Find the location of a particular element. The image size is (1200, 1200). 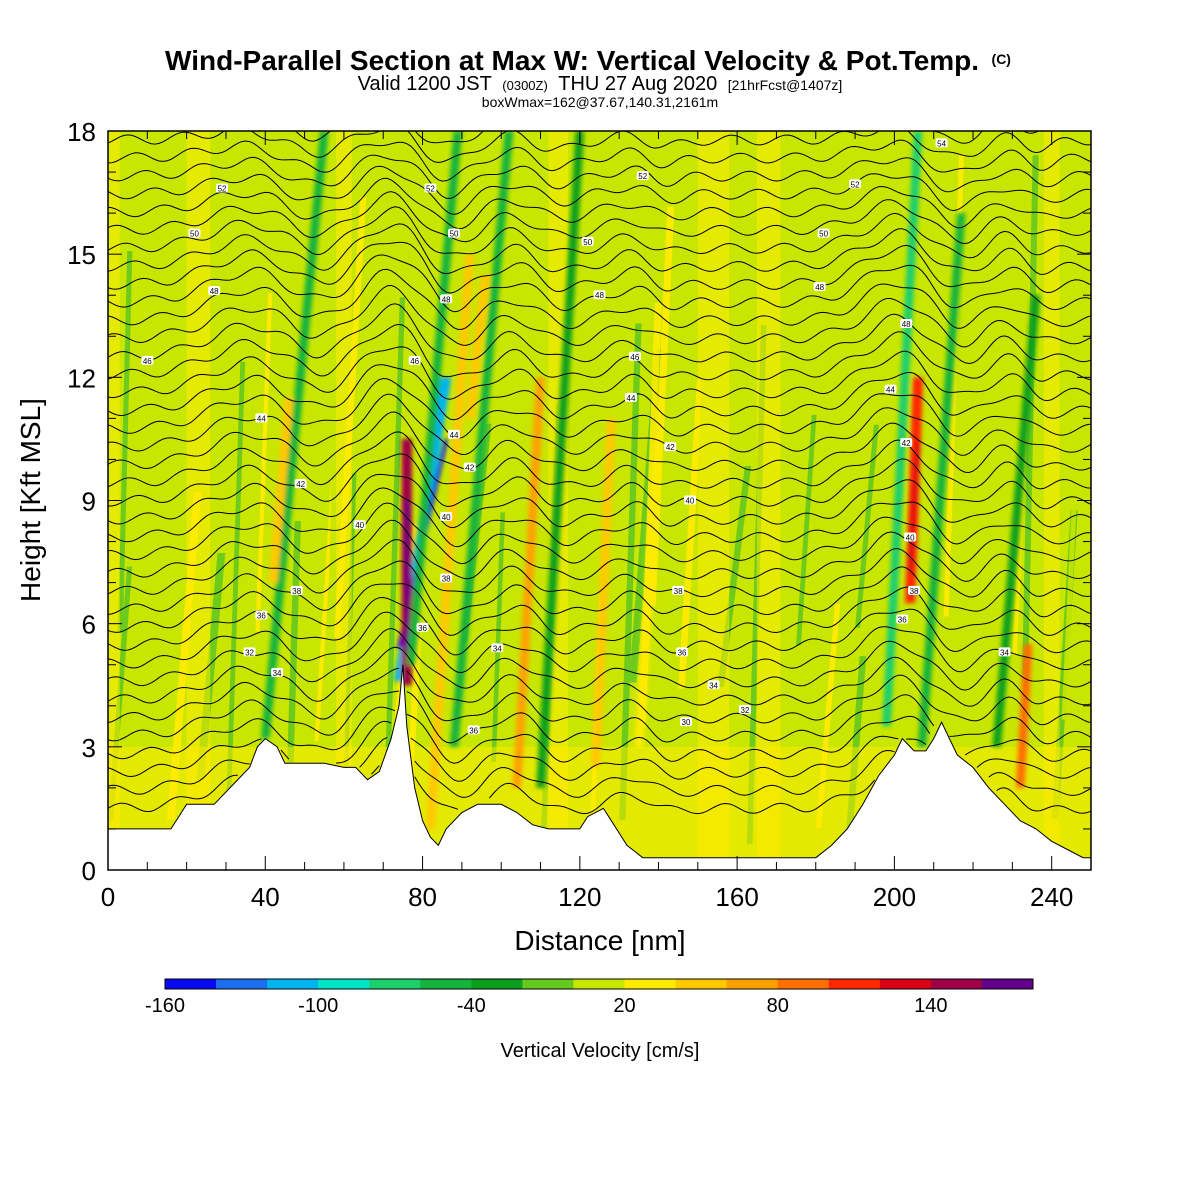

theta-label: 52 is located at coordinates (222, 188).